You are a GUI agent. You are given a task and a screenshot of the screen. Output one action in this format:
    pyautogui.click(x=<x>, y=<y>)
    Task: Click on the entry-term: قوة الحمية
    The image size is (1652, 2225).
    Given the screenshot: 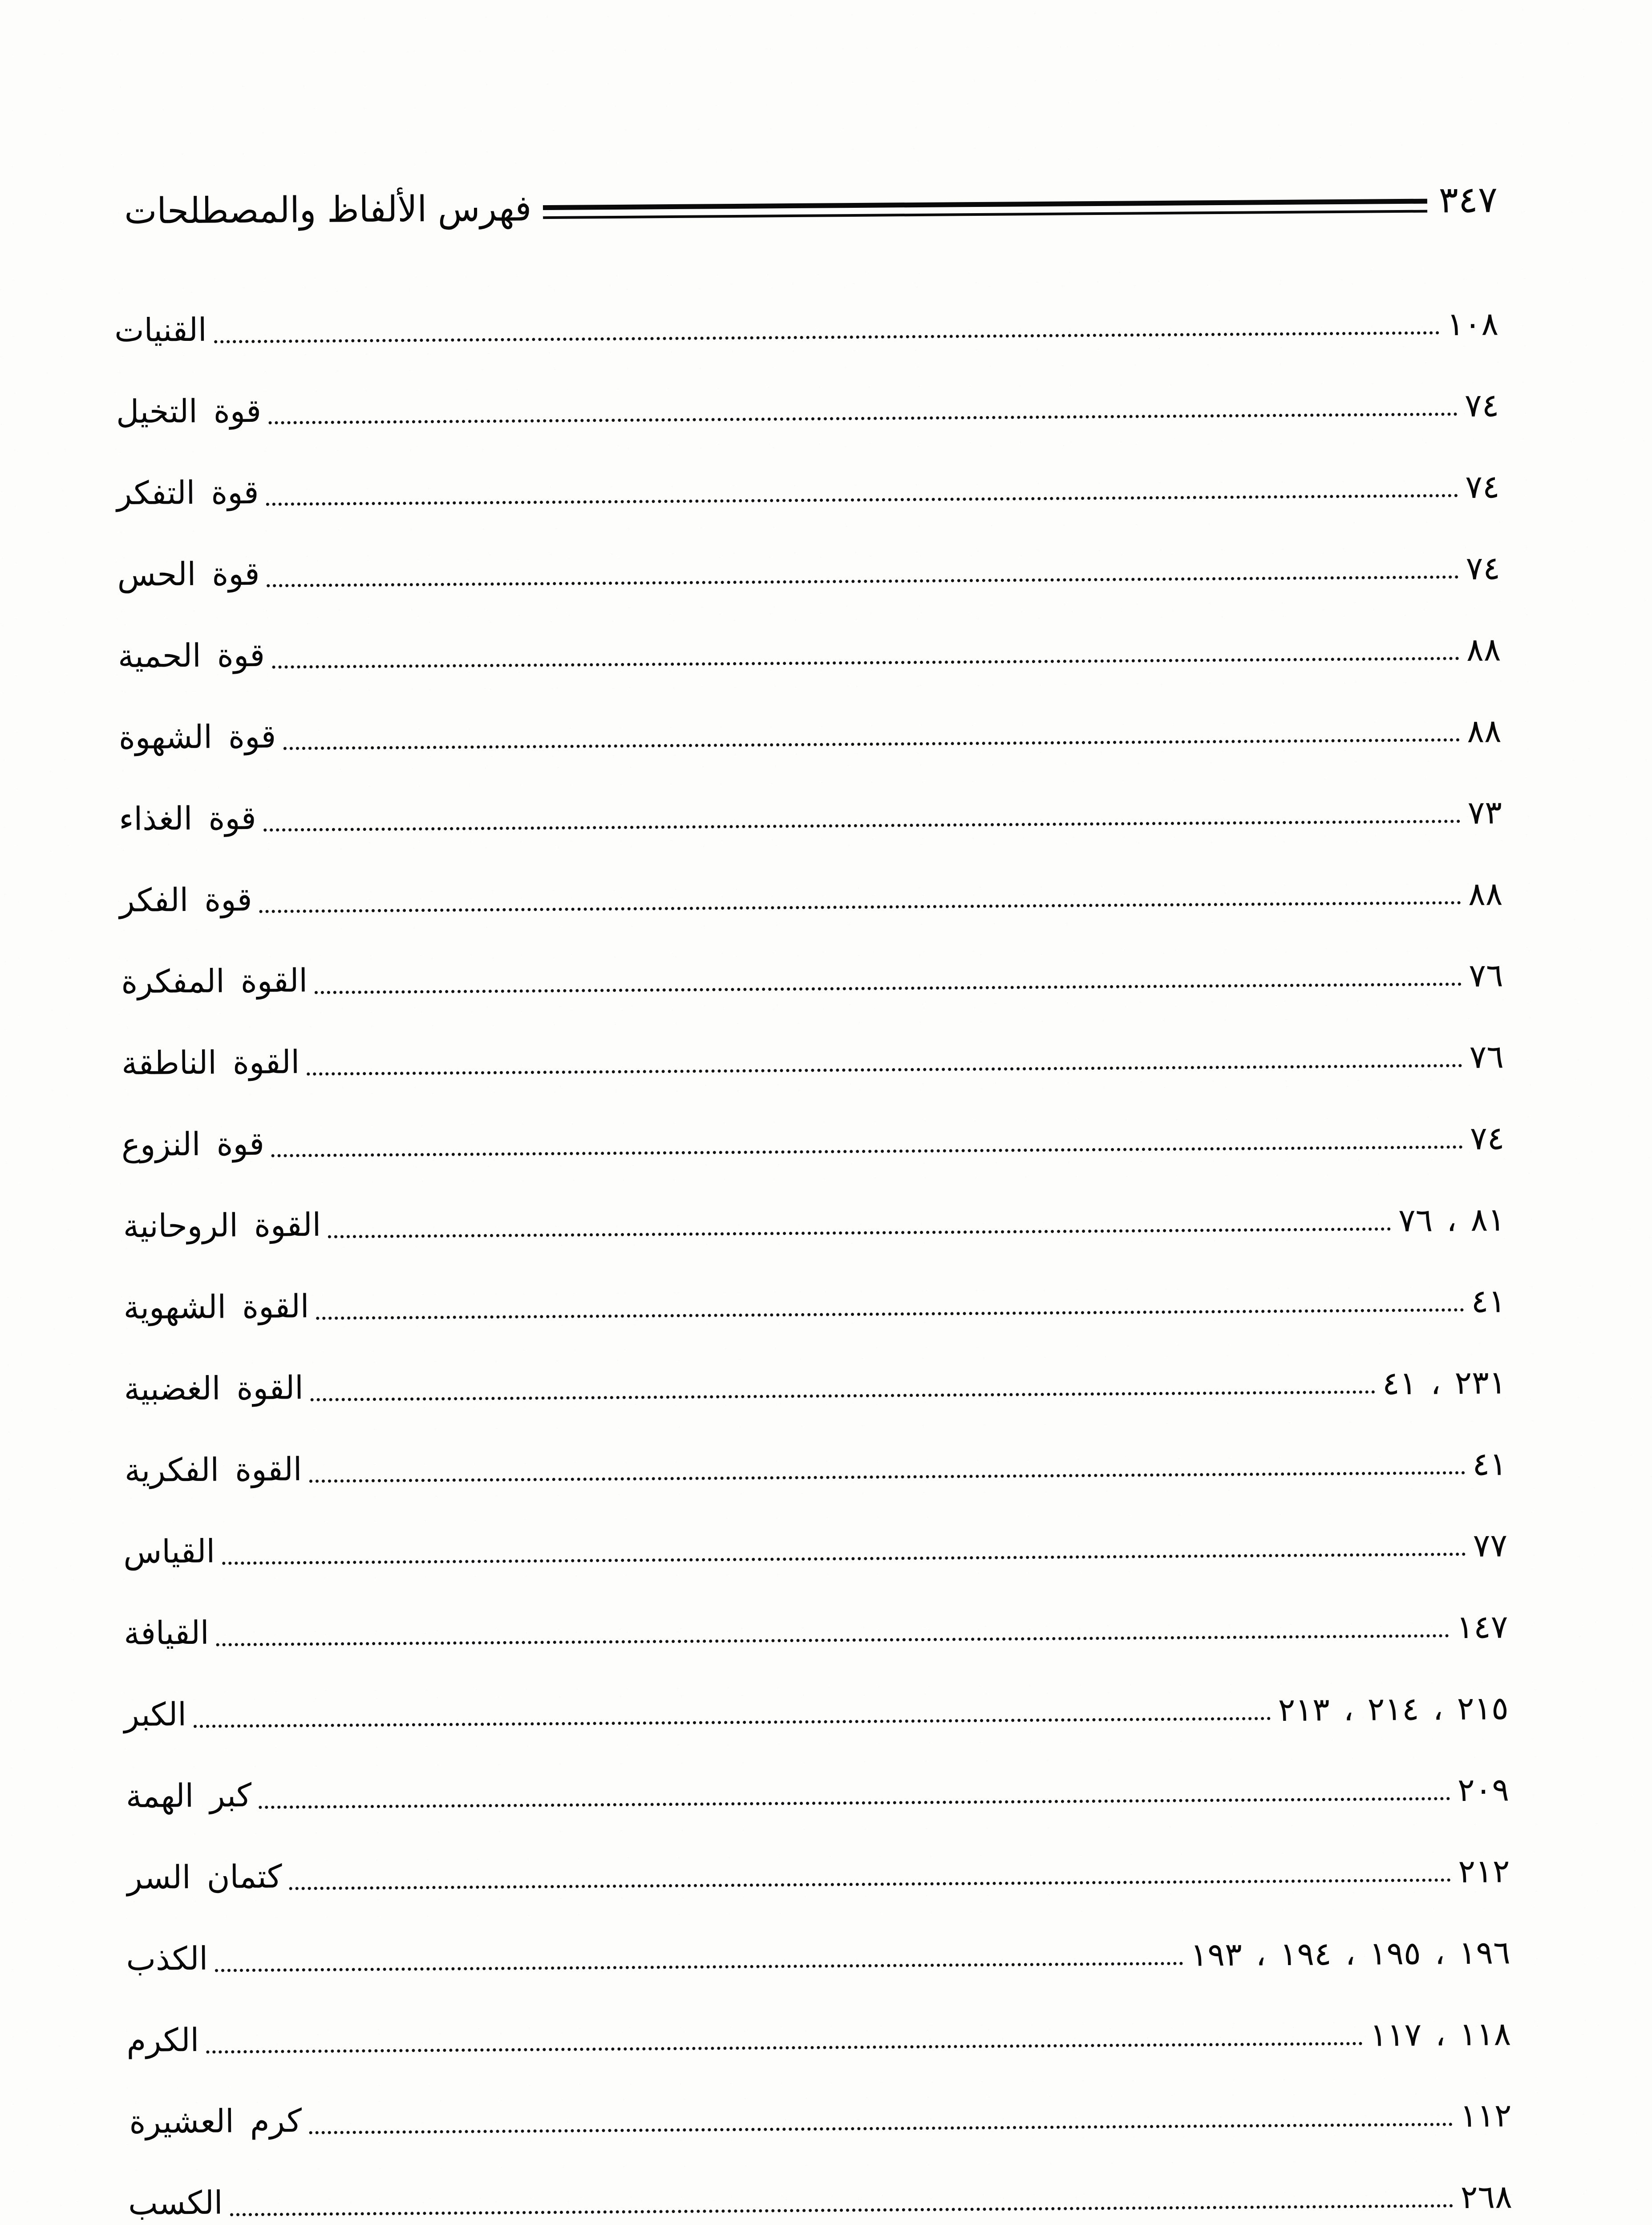 What is the action you would take?
    pyautogui.click(x=191, y=656)
    